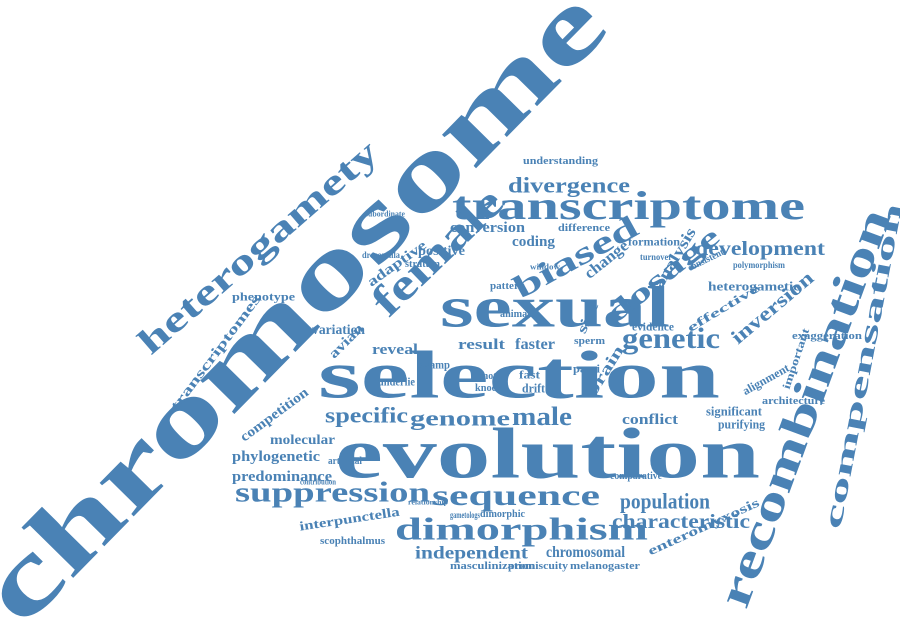 Image resolution: width=900 pixels, height=634 pixels. What do you see at coordinates (318, 482) in the screenshot?
I see `word-contribution: contribution` at bounding box center [318, 482].